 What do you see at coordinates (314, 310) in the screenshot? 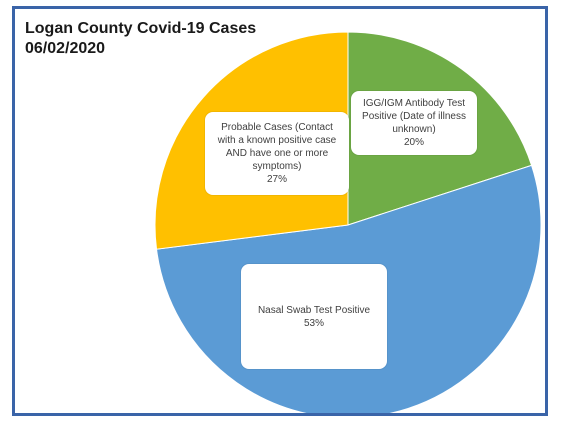
I see `slice-label-text: Nasal Swab Test Positive` at bounding box center [314, 310].